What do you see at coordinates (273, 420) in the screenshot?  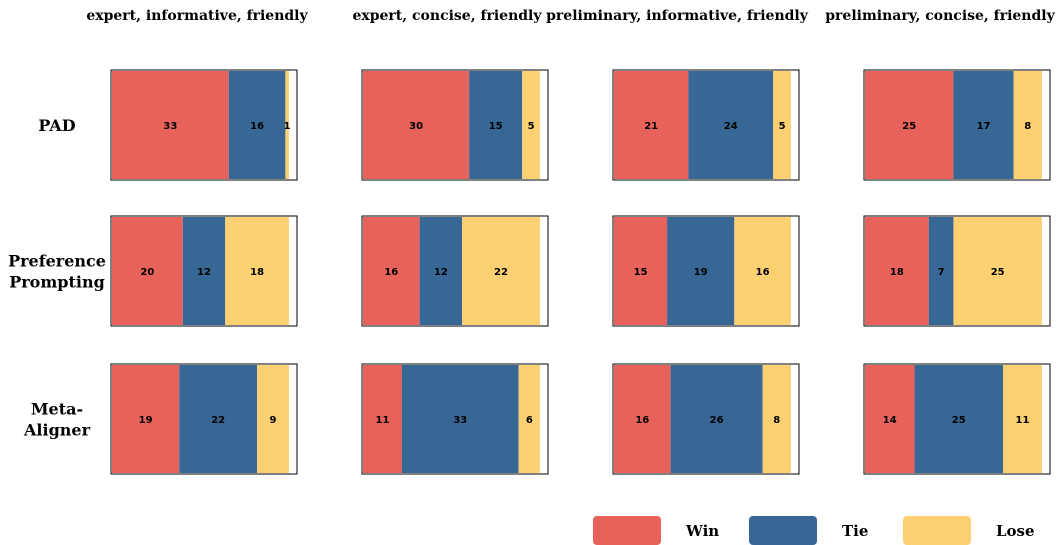 I see `bar-value-label: 9` at bounding box center [273, 420].